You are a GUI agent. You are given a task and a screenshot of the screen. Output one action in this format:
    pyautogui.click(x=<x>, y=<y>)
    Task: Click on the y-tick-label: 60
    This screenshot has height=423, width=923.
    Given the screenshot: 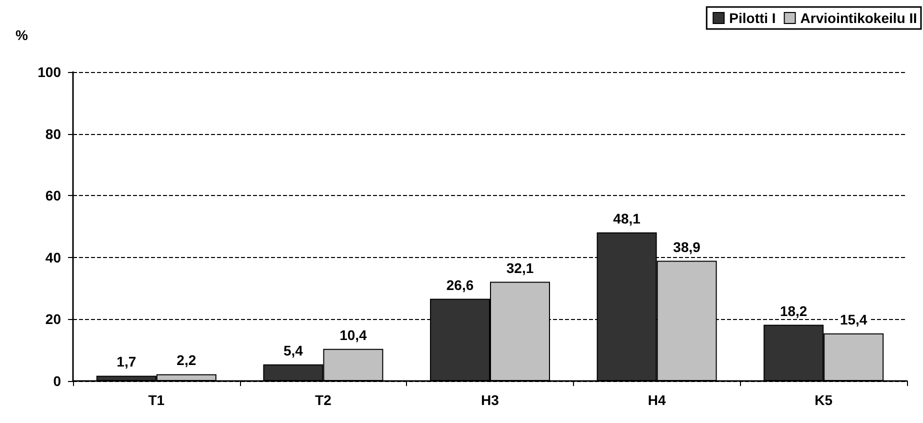 What is the action you would take?
    pyautogui.click(x=53, y=196)
    